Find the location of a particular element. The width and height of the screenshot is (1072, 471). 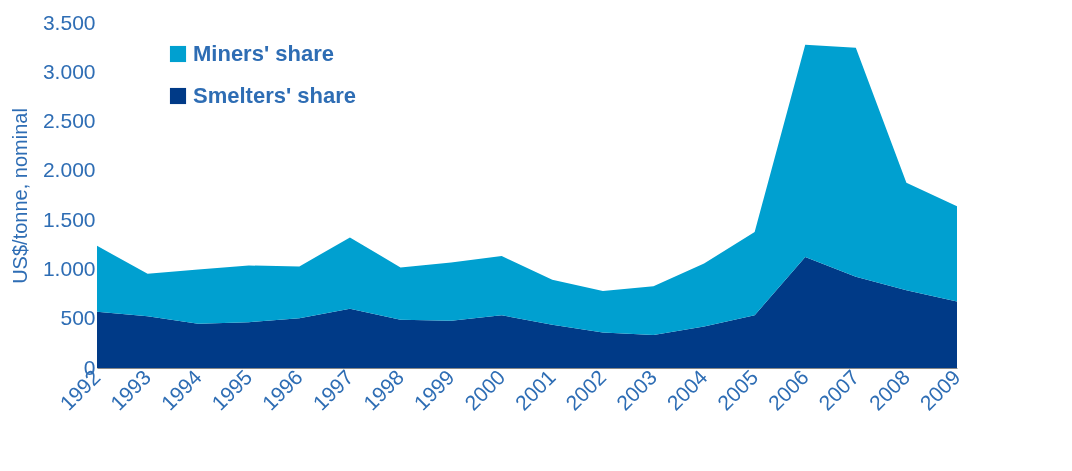

y-tick-label: 2.000 is located at coordinates (69, 170).